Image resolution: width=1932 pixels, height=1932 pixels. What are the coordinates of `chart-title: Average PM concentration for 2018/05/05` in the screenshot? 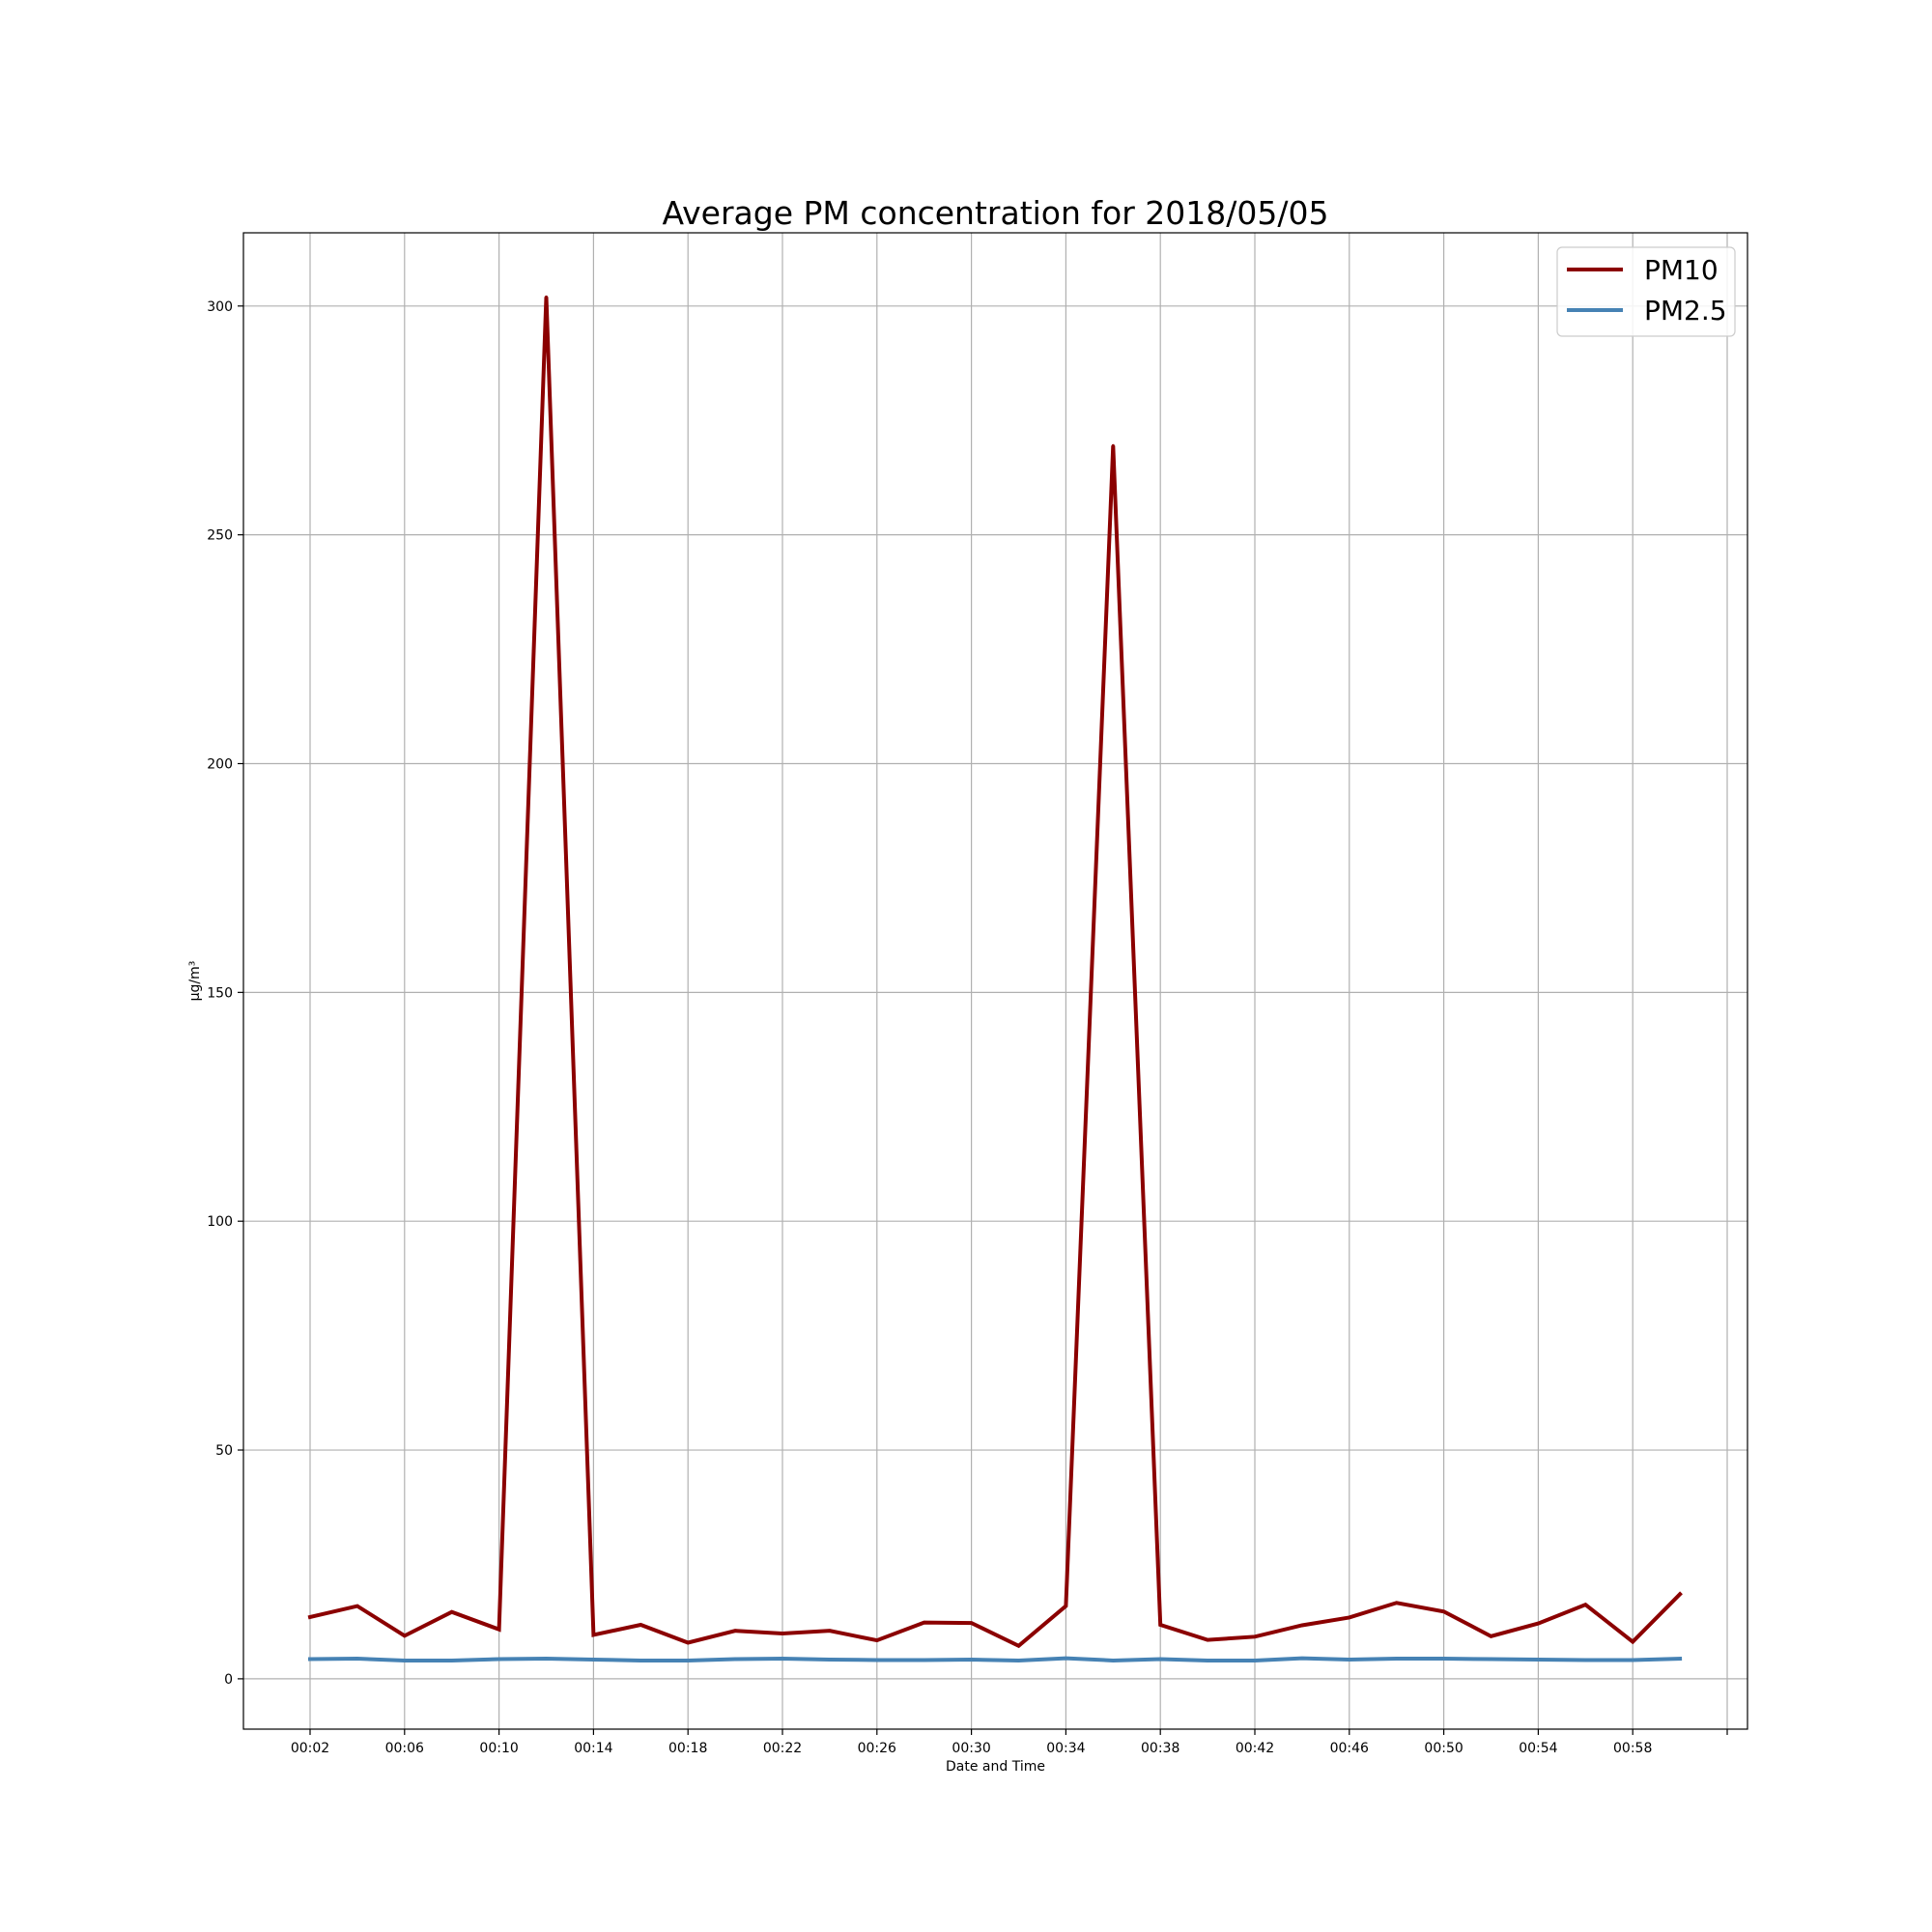 It's located at (996, 213).